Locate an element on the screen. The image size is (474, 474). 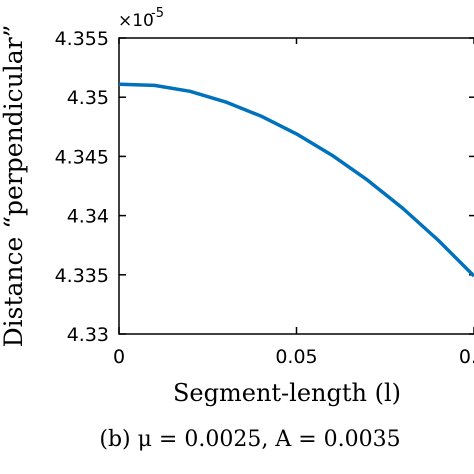
y-axis-exponent: -5 is located at coordinates (157, 13).